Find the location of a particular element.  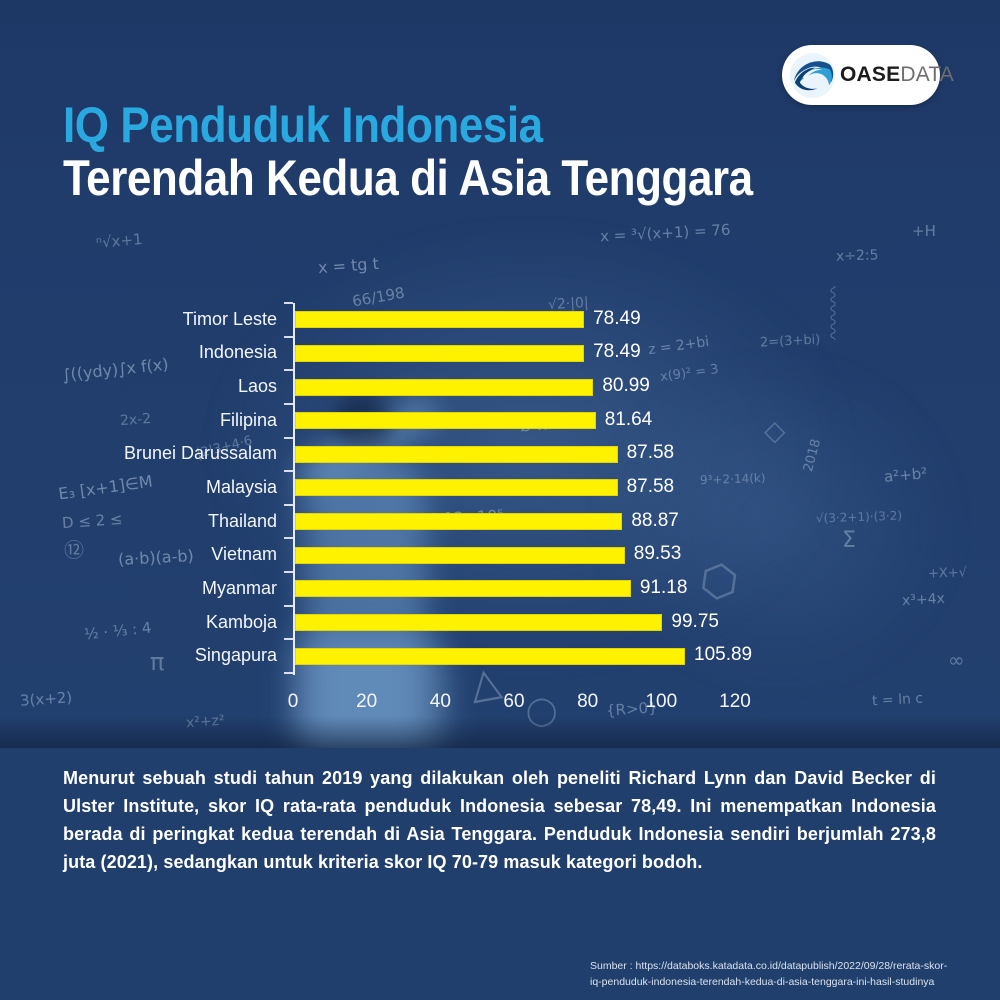

chalk-doodle: π is located at coordinates (157, 662).